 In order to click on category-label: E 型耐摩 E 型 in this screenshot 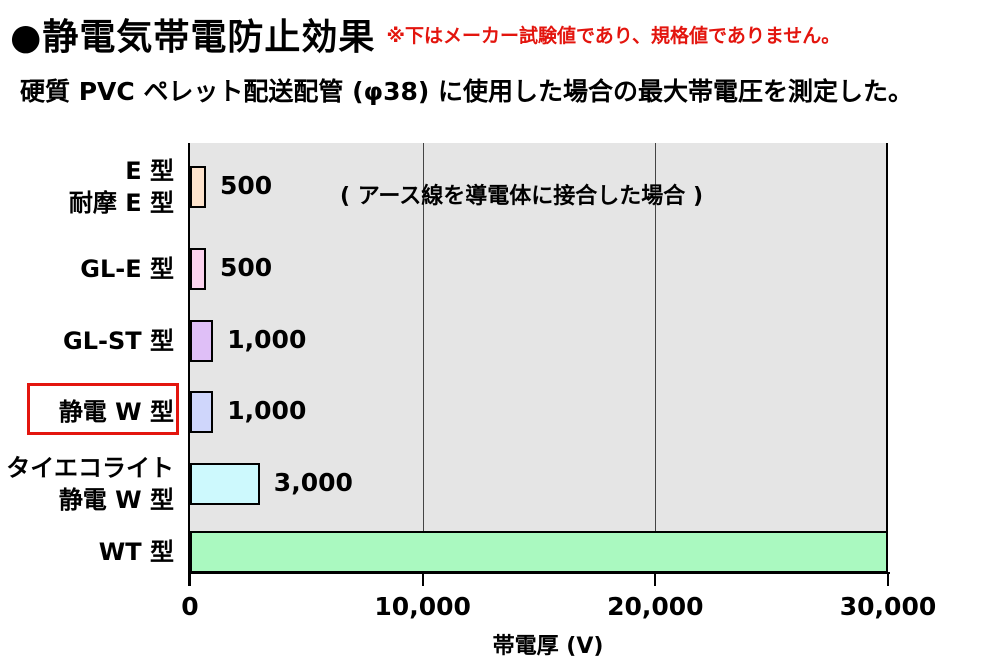, I will do `click(121, 187)`.